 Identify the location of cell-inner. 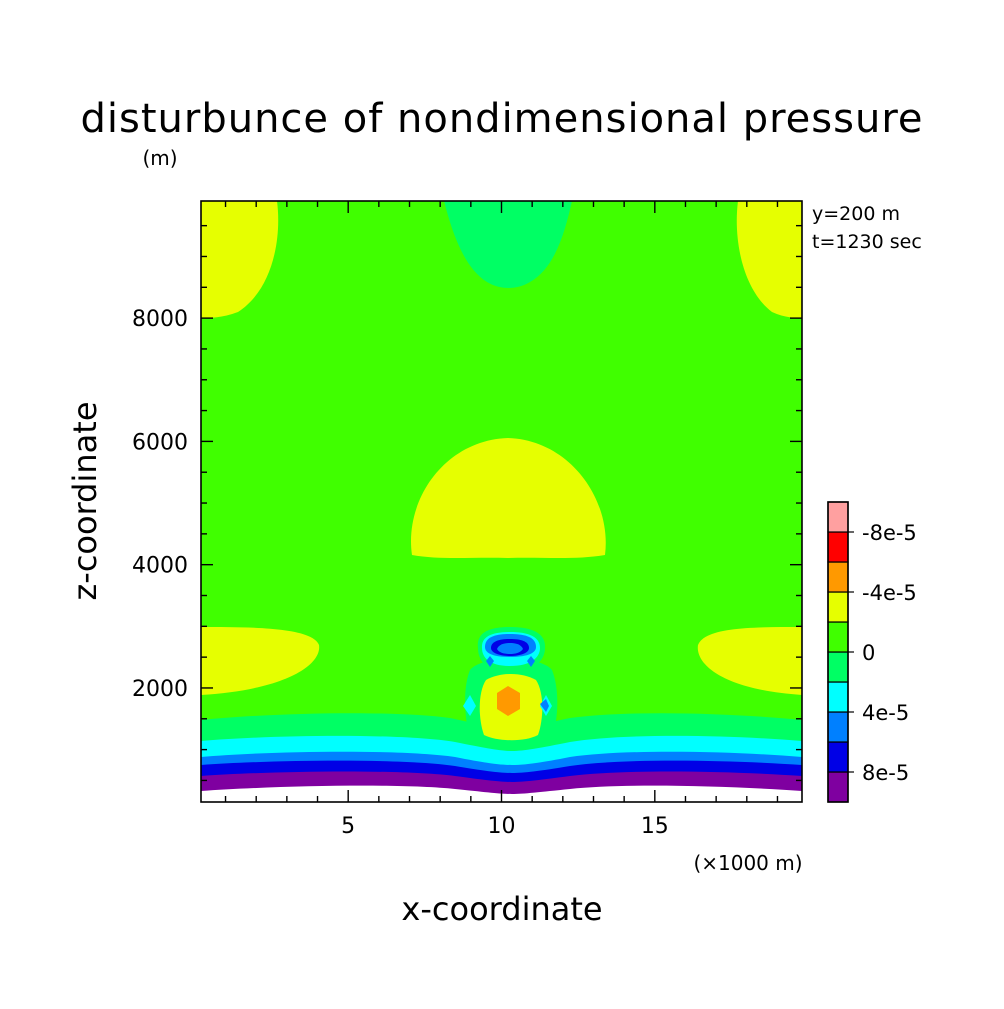
(510, 648).